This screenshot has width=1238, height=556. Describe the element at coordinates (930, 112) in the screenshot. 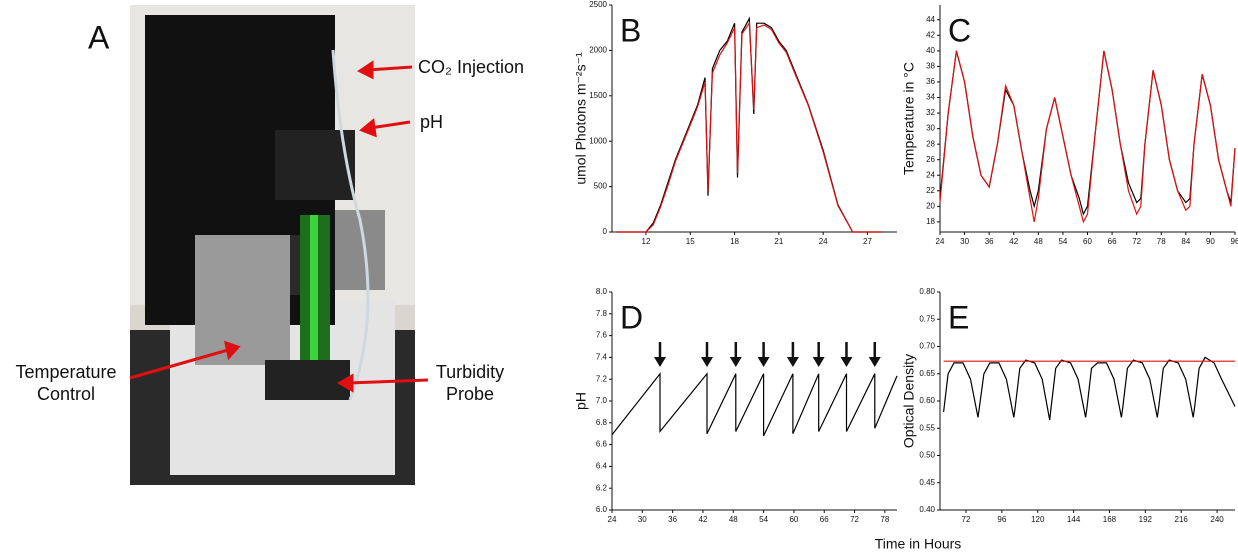

I see `y-tick-label: 32` at that location.